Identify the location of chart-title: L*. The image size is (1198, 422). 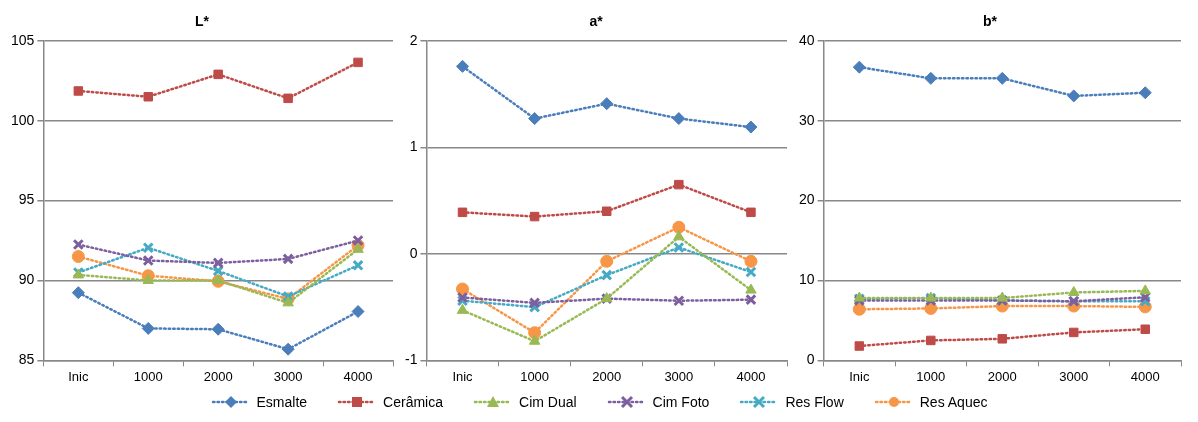
(202, 21).